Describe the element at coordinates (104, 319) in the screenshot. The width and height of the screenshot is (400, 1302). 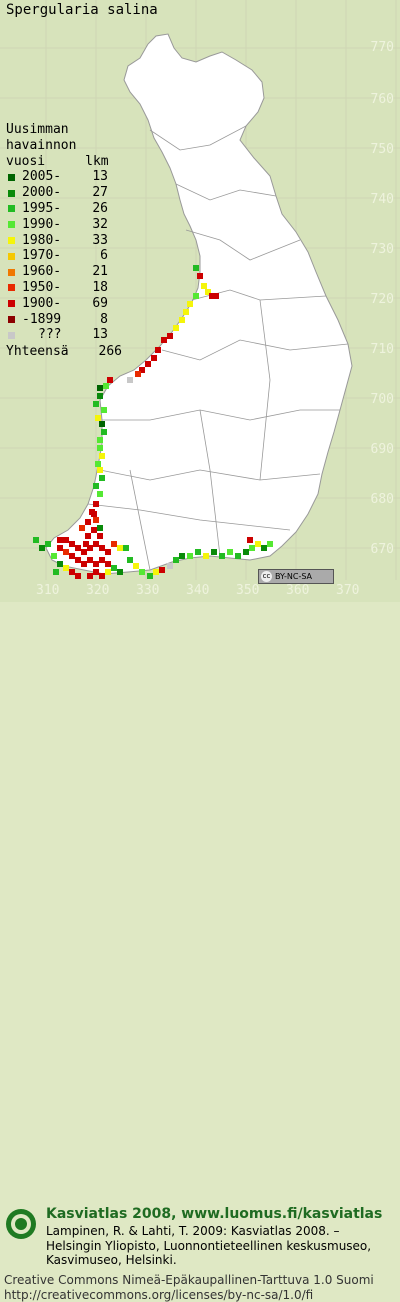
I see `legend-count: 8` at that location.